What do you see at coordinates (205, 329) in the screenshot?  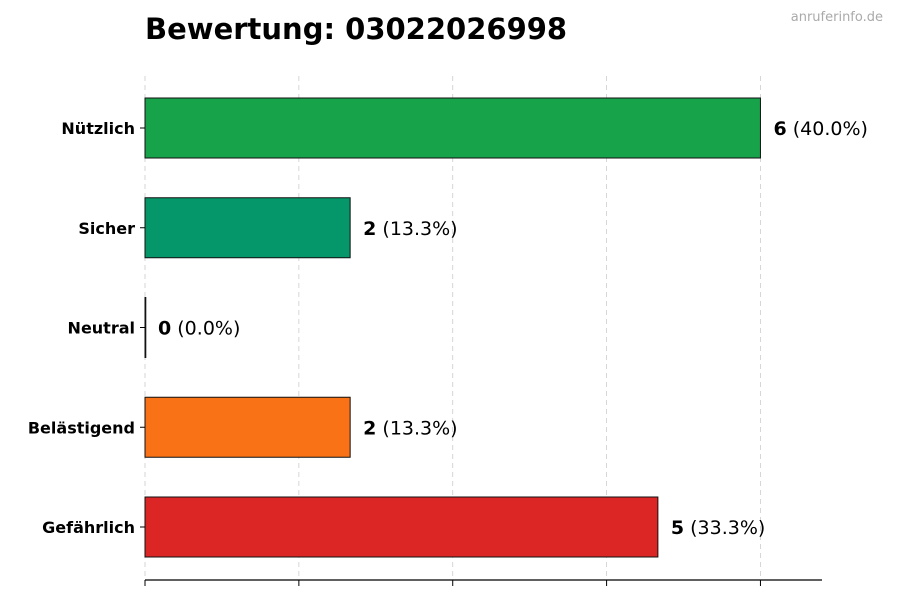 I see `percent-label: (0.0%)` at bounding box center [205, 329].